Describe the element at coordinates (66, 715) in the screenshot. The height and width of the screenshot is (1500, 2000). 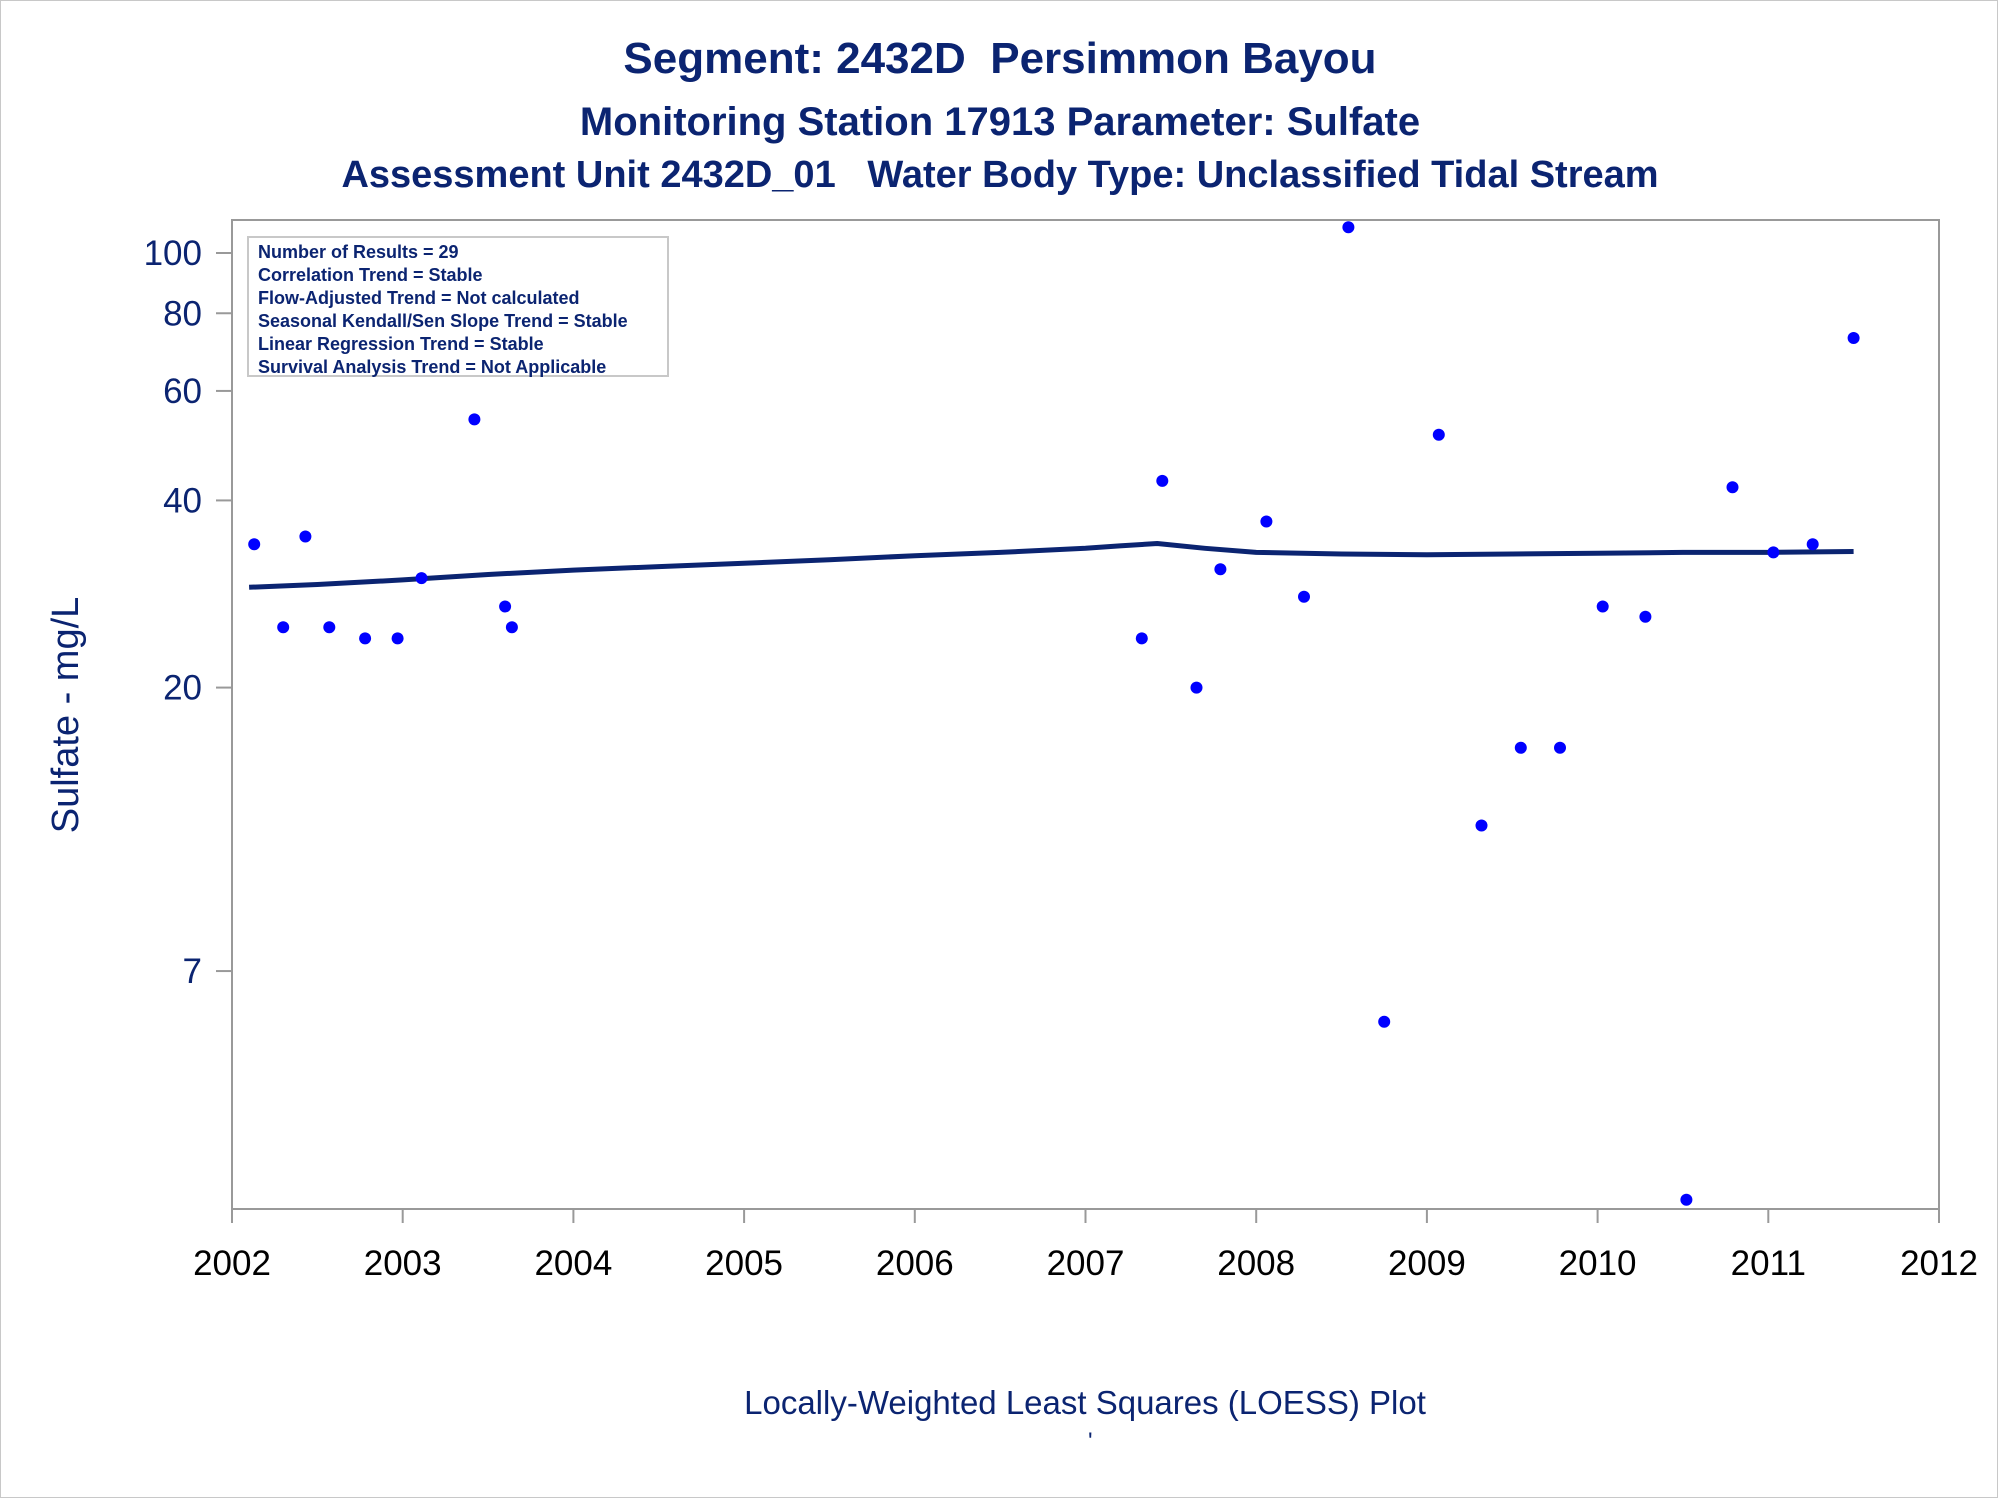
I see `y-axis-label: Sulfate - mg/L` at that location.